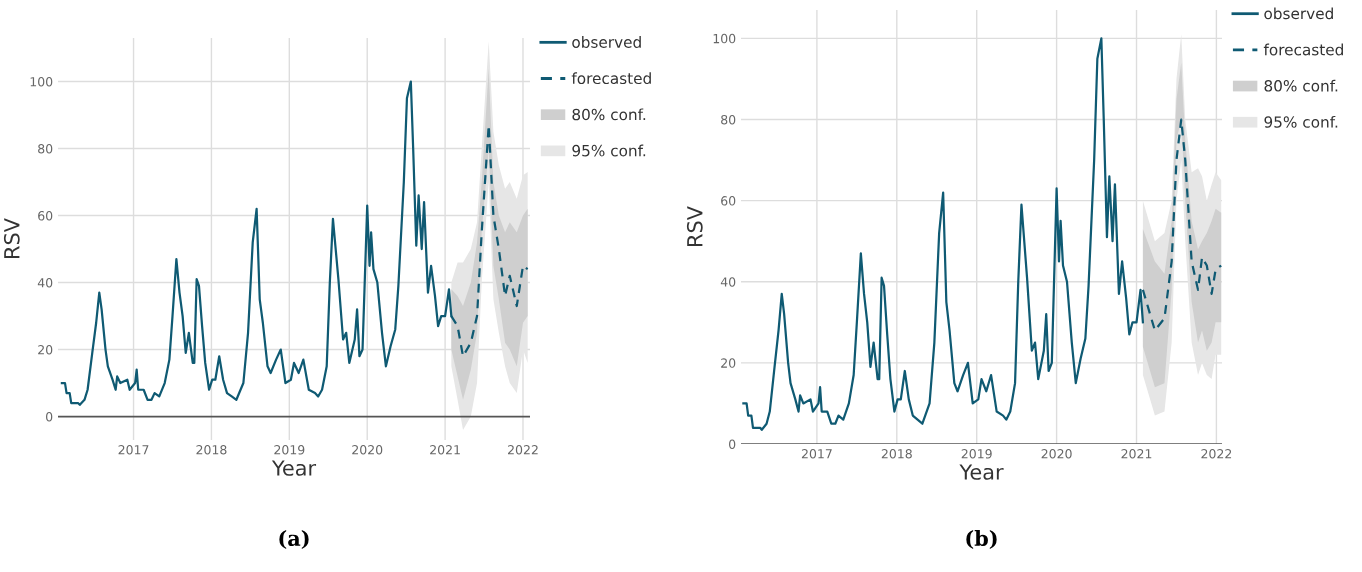 This screenshot has height=572, width=1362. What do you see at coordinates (294, 539) in the screenshot?
I see `text: (a)` at bounding box center [294, 539].